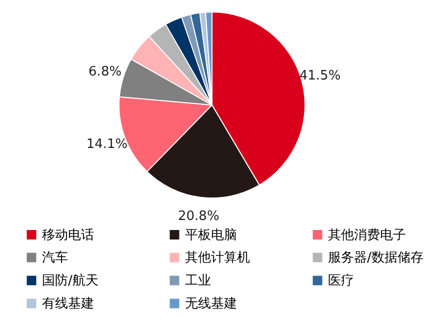 This screenshot has height=334, width=425. What do you see at coordinates (105, 72) in the screenshot?
I see `data-label: 6.8%` at bounding box center [105, 72].